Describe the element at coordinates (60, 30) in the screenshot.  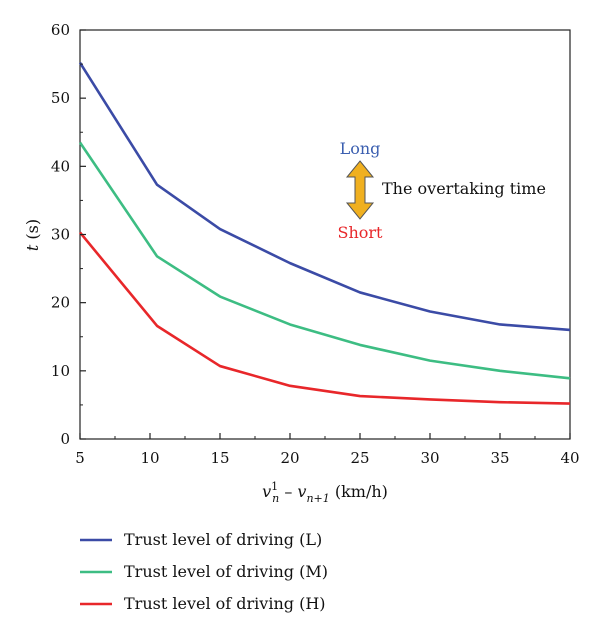
I see `y-tick-label: 60` at that location.